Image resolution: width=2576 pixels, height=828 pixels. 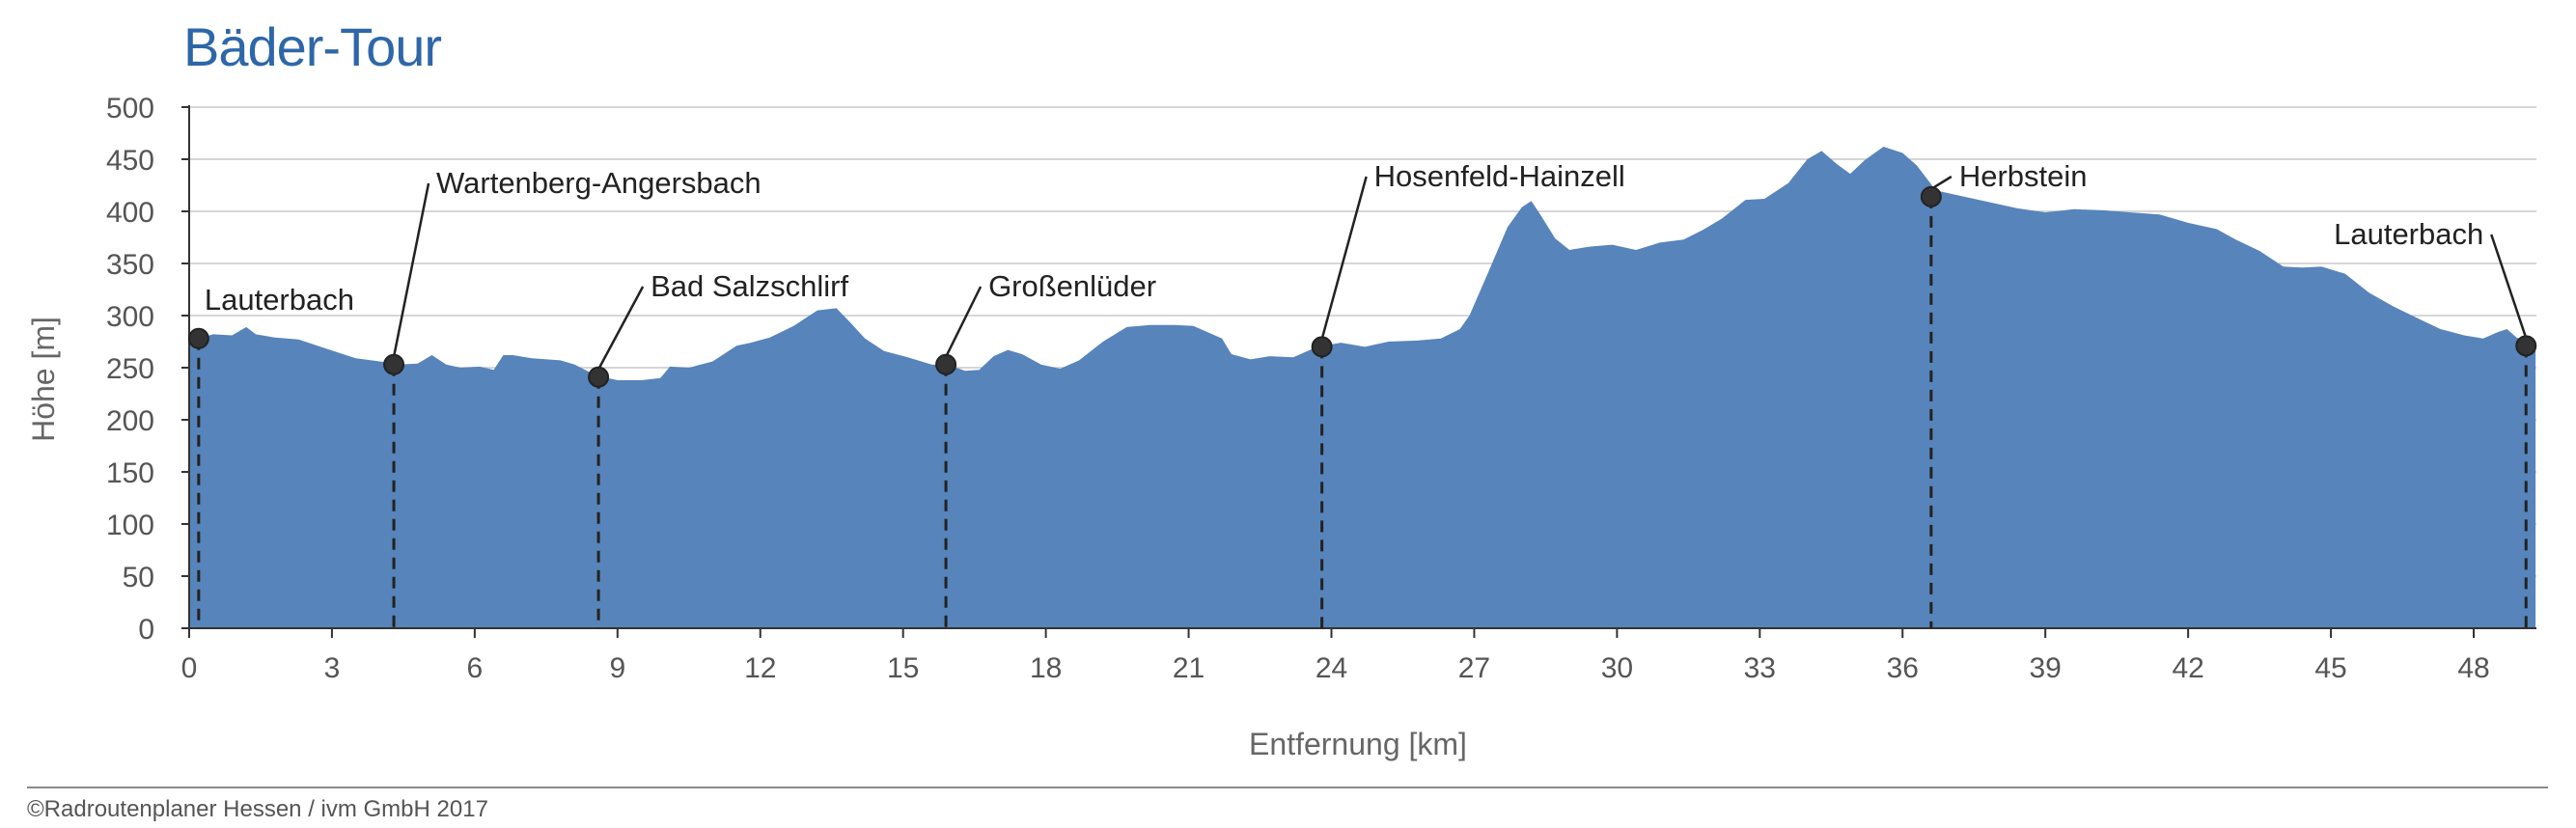 I want to click on stop-label: Bad Salzschlirf, so click(x=749, y=286).